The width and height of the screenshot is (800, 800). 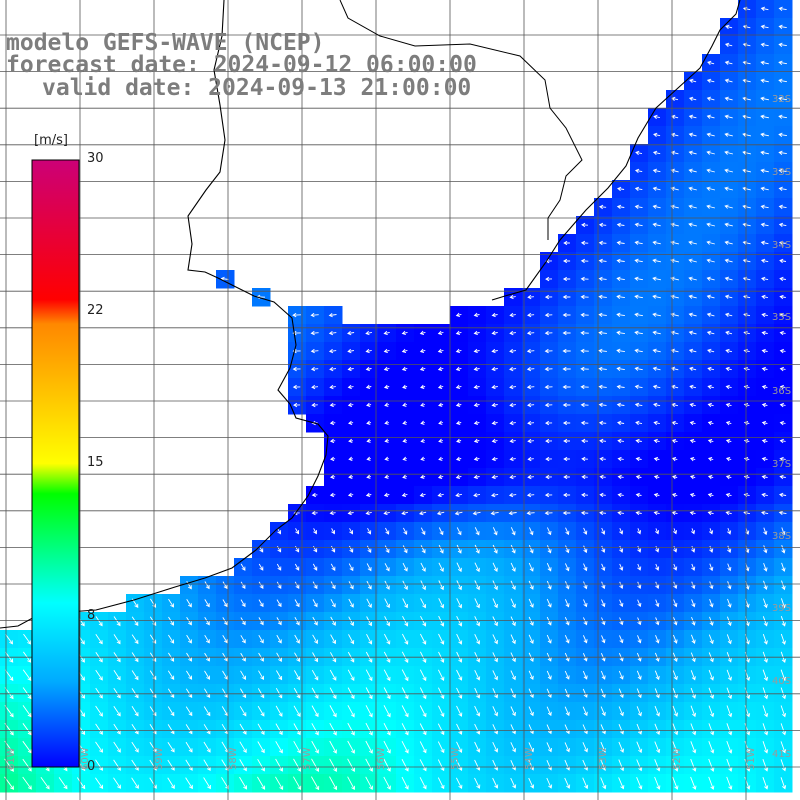 I want to click on lat-label: 35S, so click(x=782, y=317).